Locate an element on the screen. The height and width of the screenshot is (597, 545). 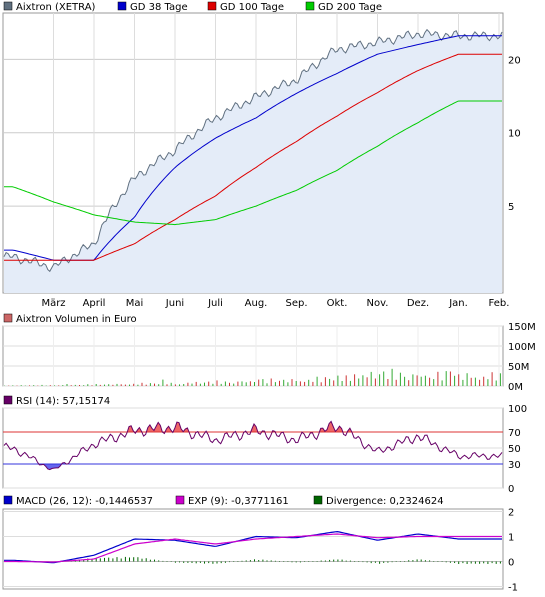
price-y-tick-label: 10 is located at coordinates (514, 134).